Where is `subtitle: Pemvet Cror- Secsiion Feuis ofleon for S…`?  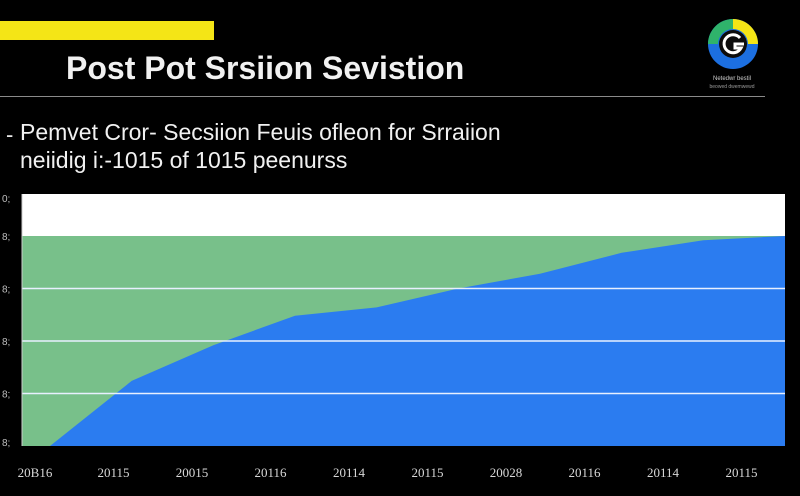 subtitle: Pemvet Cror- Secsiion Feuis ofleon for S… is located at coordinates (370, 146).